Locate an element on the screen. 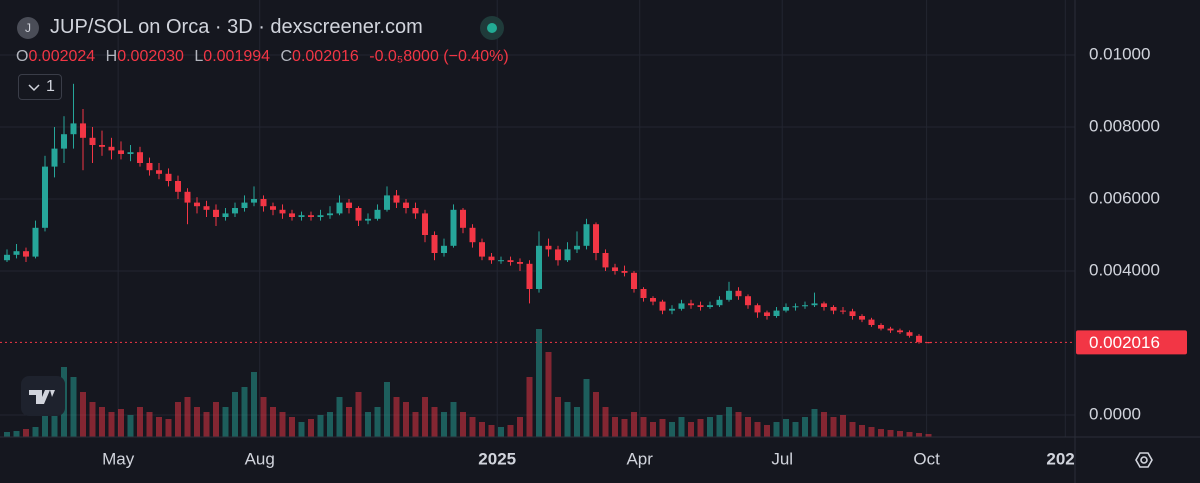  settings-icon is located at coordinates (1144, 460).